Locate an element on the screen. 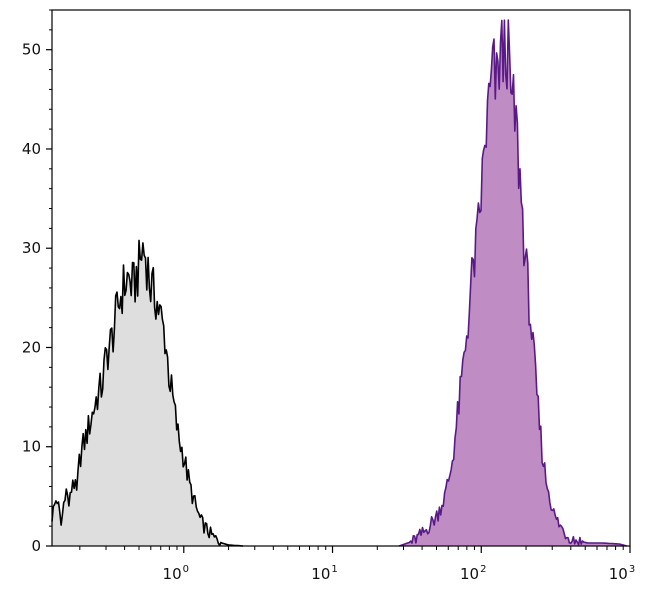 The width and height of the screenshot is (650, 593). x-tick-label: 10⁰ is located at coordinates (176, 573).